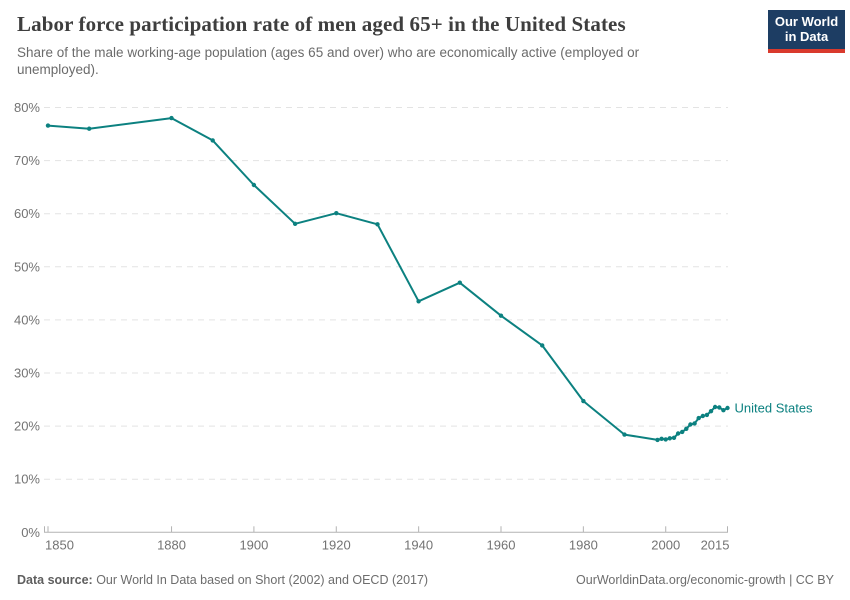 The height and width of the screenshot is (600, 850). I want to click on x-tick-label: 1980, so click(583, 544).